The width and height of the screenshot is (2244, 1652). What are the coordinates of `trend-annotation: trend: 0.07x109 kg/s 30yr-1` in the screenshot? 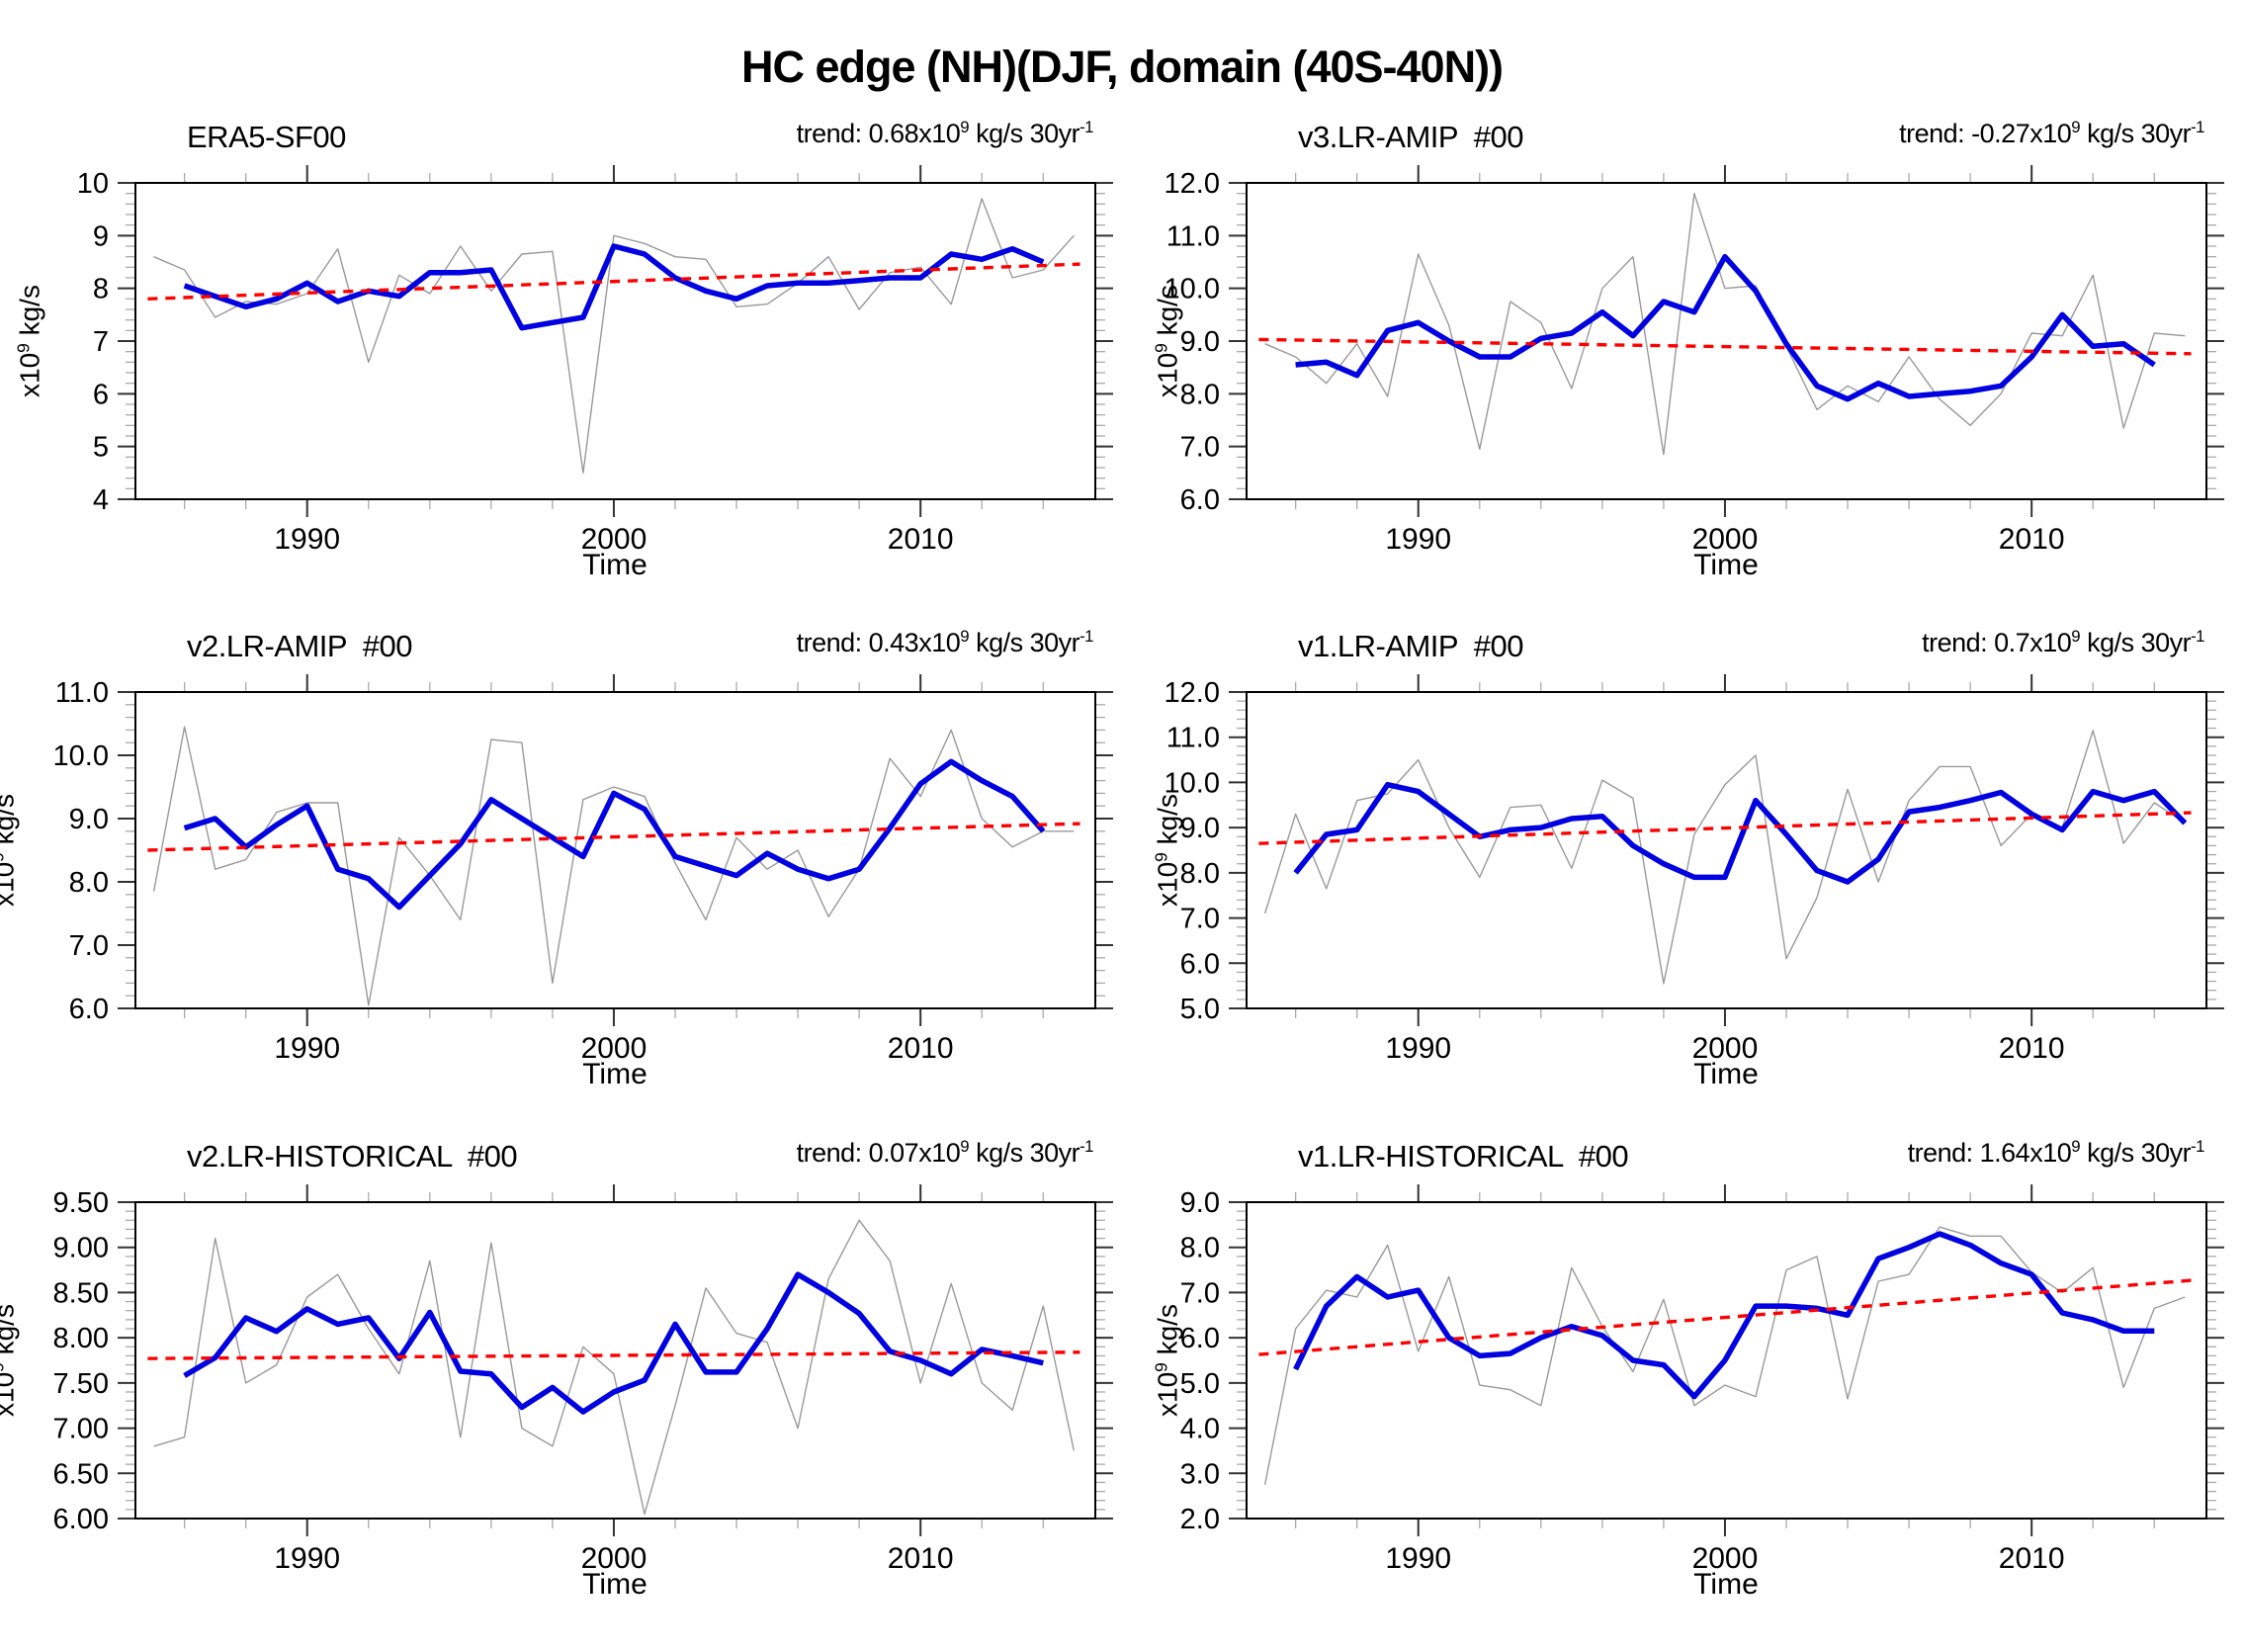 It's located at (945, 1153).